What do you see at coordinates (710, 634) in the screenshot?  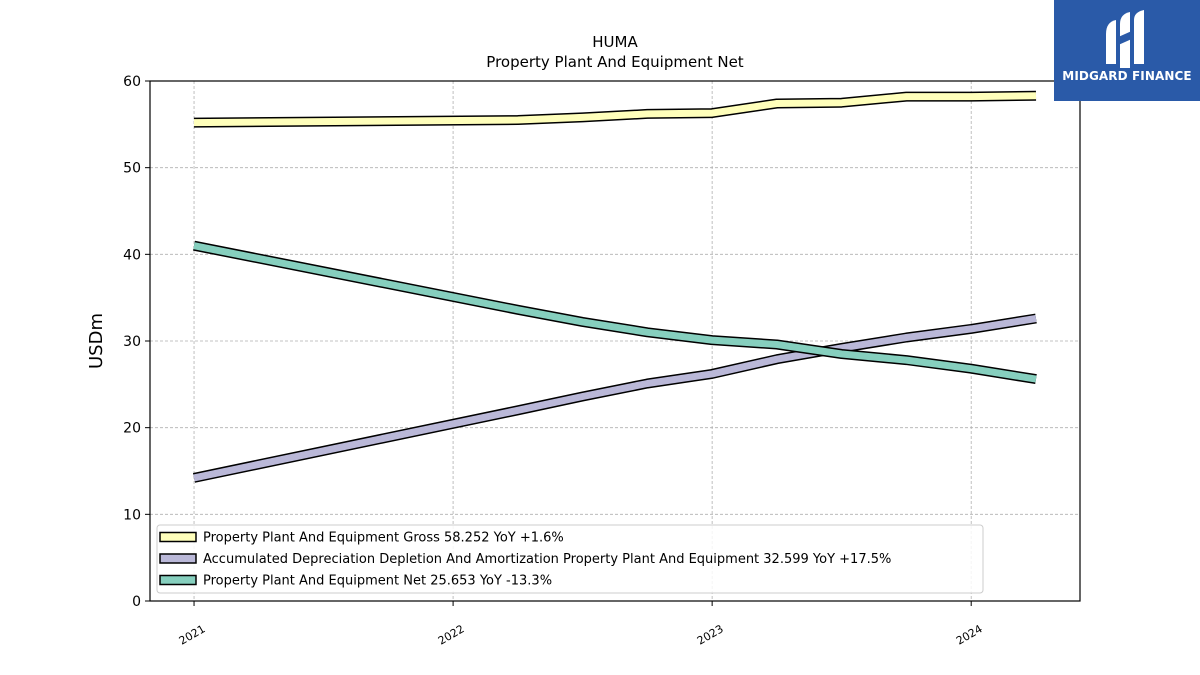 I see `x-tick-label: 2023` at bounding box center [710, 634].